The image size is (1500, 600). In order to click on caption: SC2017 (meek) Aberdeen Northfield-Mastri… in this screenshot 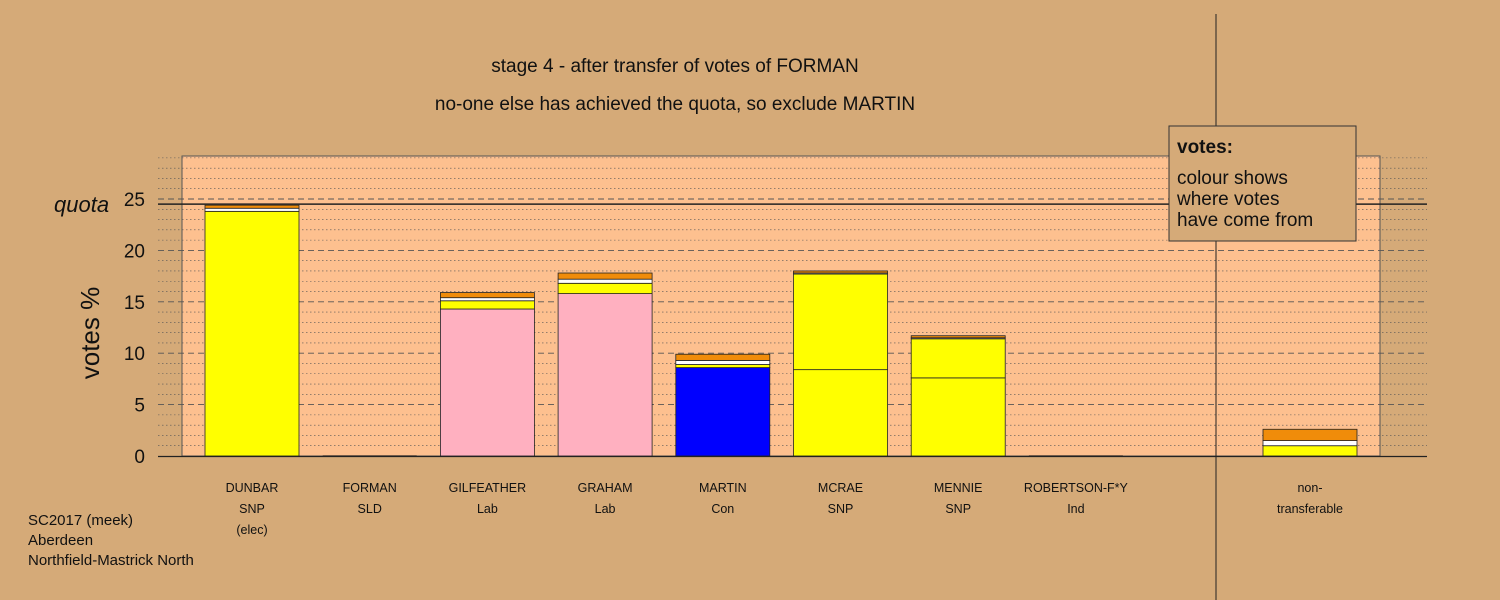, I will do `click(111, 540)`.